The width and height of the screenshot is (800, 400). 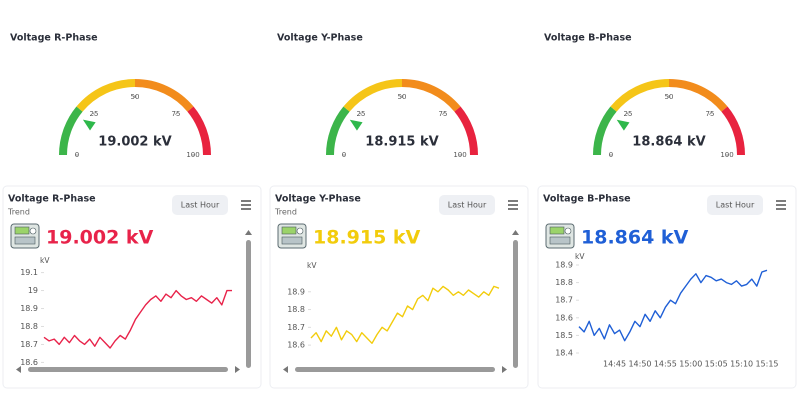 I want to click on y-tick-label: 18.5, so click(x=564, y=335).